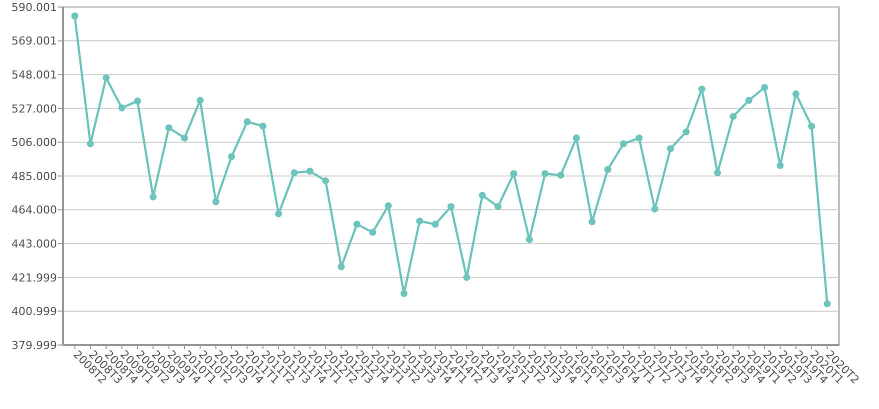 This screenshot has width=879, height=409. I want to click on y-tick-label: 485.000, so click(34, 176).